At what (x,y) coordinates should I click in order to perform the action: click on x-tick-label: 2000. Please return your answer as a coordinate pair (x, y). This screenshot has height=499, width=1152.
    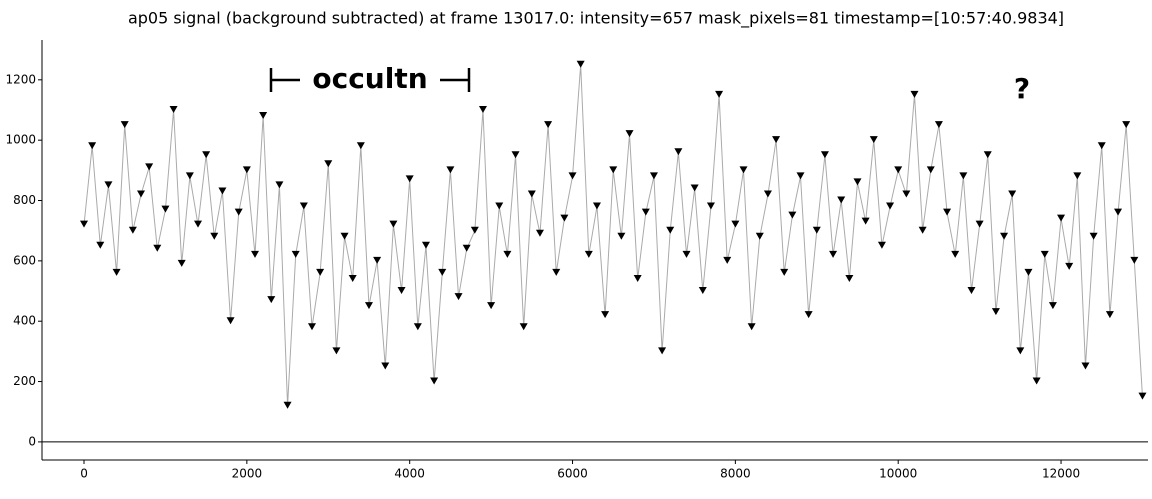
    Looking at the image, I should click on (247, 474).